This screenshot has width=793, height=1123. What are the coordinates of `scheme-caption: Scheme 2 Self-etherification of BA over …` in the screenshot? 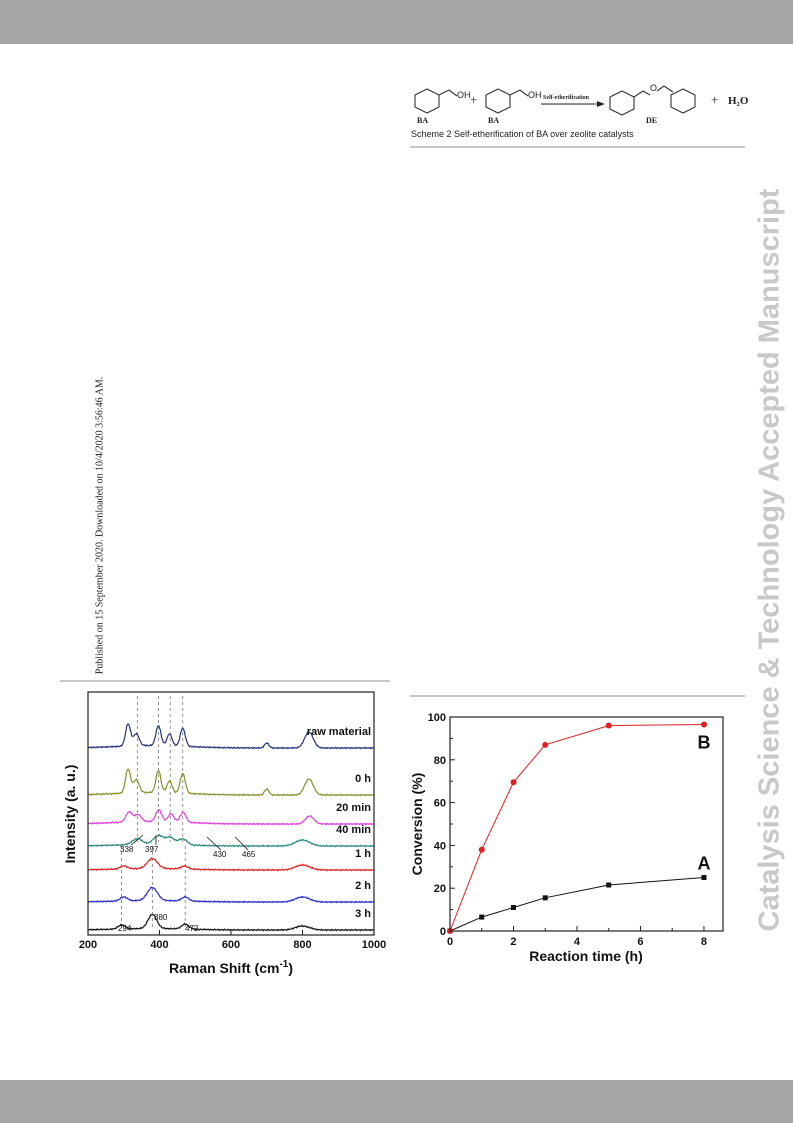 It's located at (522, 134).